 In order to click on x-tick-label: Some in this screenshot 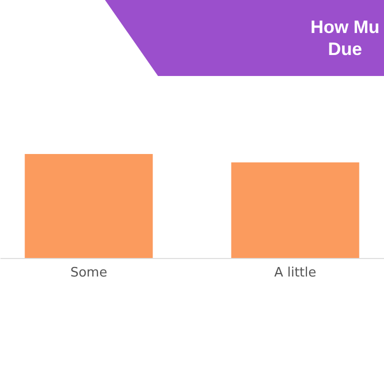, I will do `click(89, 273)`.